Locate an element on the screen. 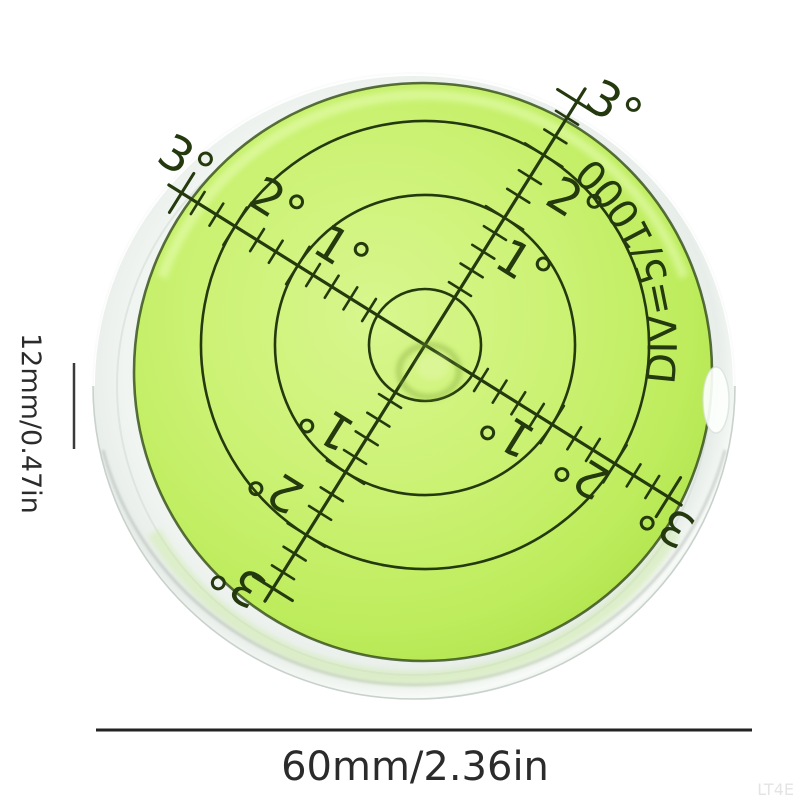  bubble-highlight is located at coordinates (433, 367).